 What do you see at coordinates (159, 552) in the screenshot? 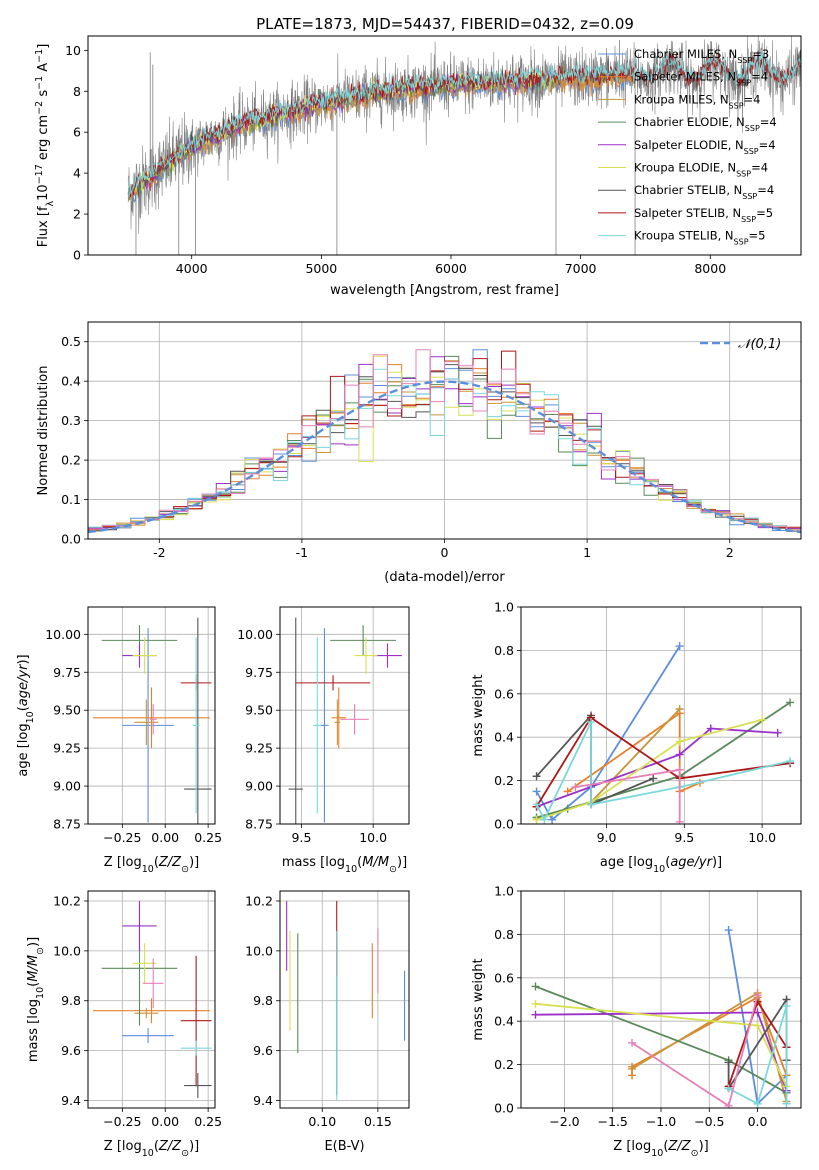
I see `x-tick-label: -2` at bounding box center [159, 552].